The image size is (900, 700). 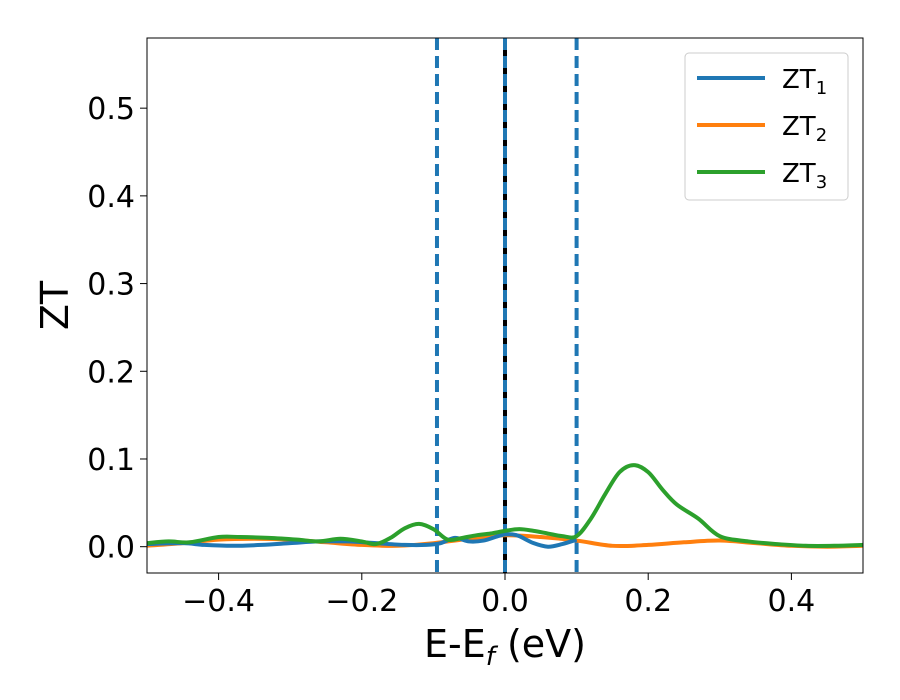 I want to click on x-axis: −0.4 −0.2 0.0 0.2 0.4, so click(x=498, y=596).